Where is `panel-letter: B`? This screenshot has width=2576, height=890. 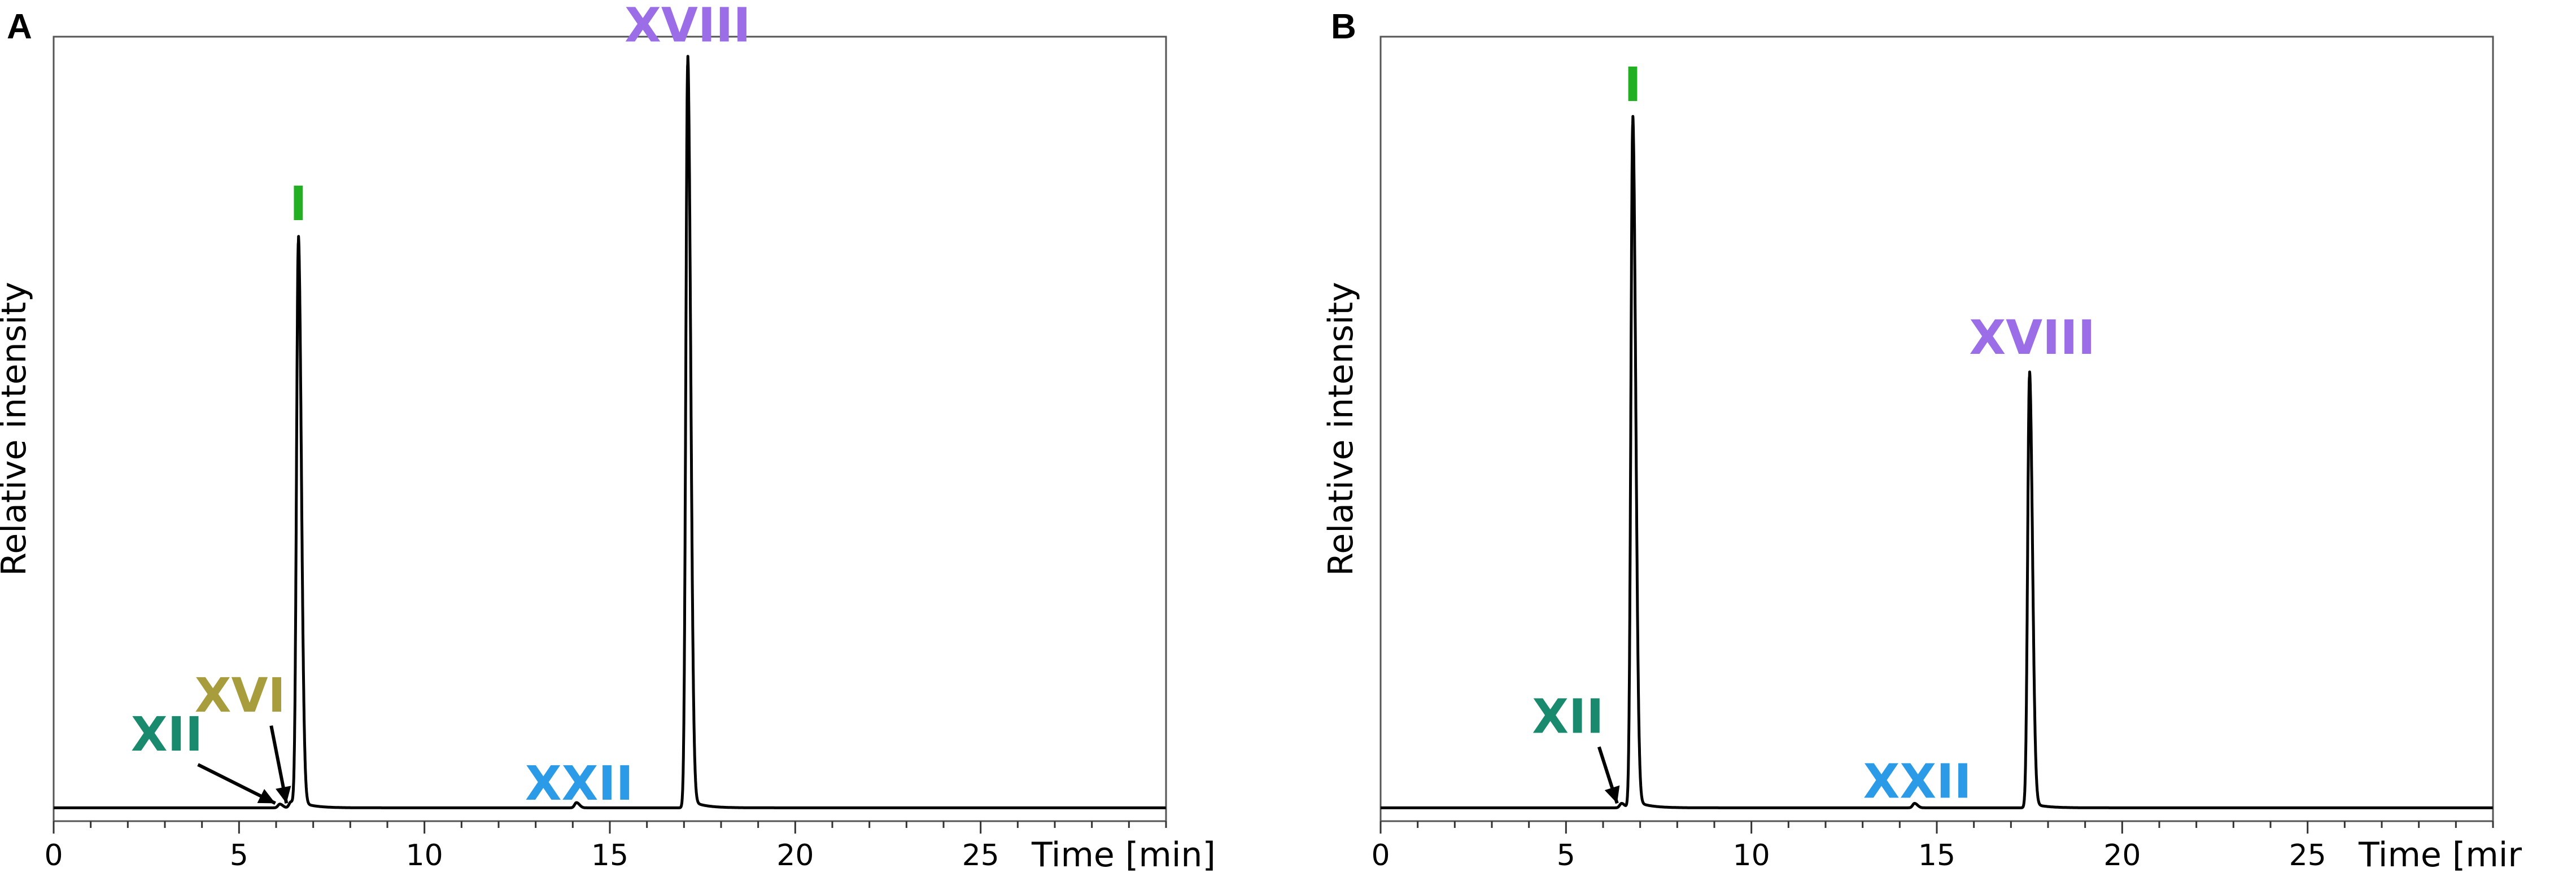 panel-letter: B is located at coordinates (1343, 27).